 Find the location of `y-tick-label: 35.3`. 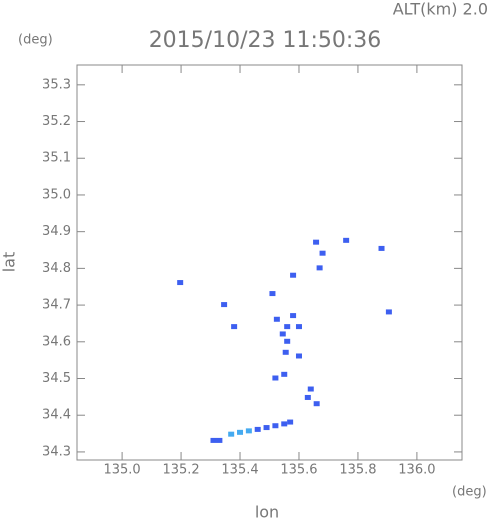

y-tick-label: 35.3 is located at coordinates (56, 84).